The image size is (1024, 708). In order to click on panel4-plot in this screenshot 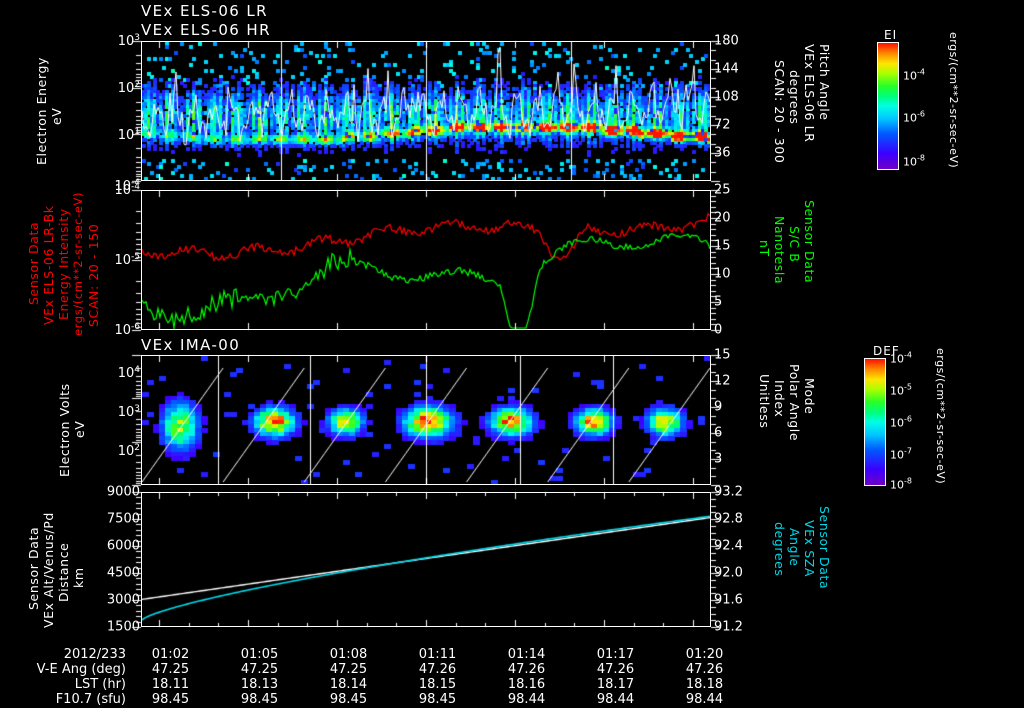, I will do `click(426, 559)`.